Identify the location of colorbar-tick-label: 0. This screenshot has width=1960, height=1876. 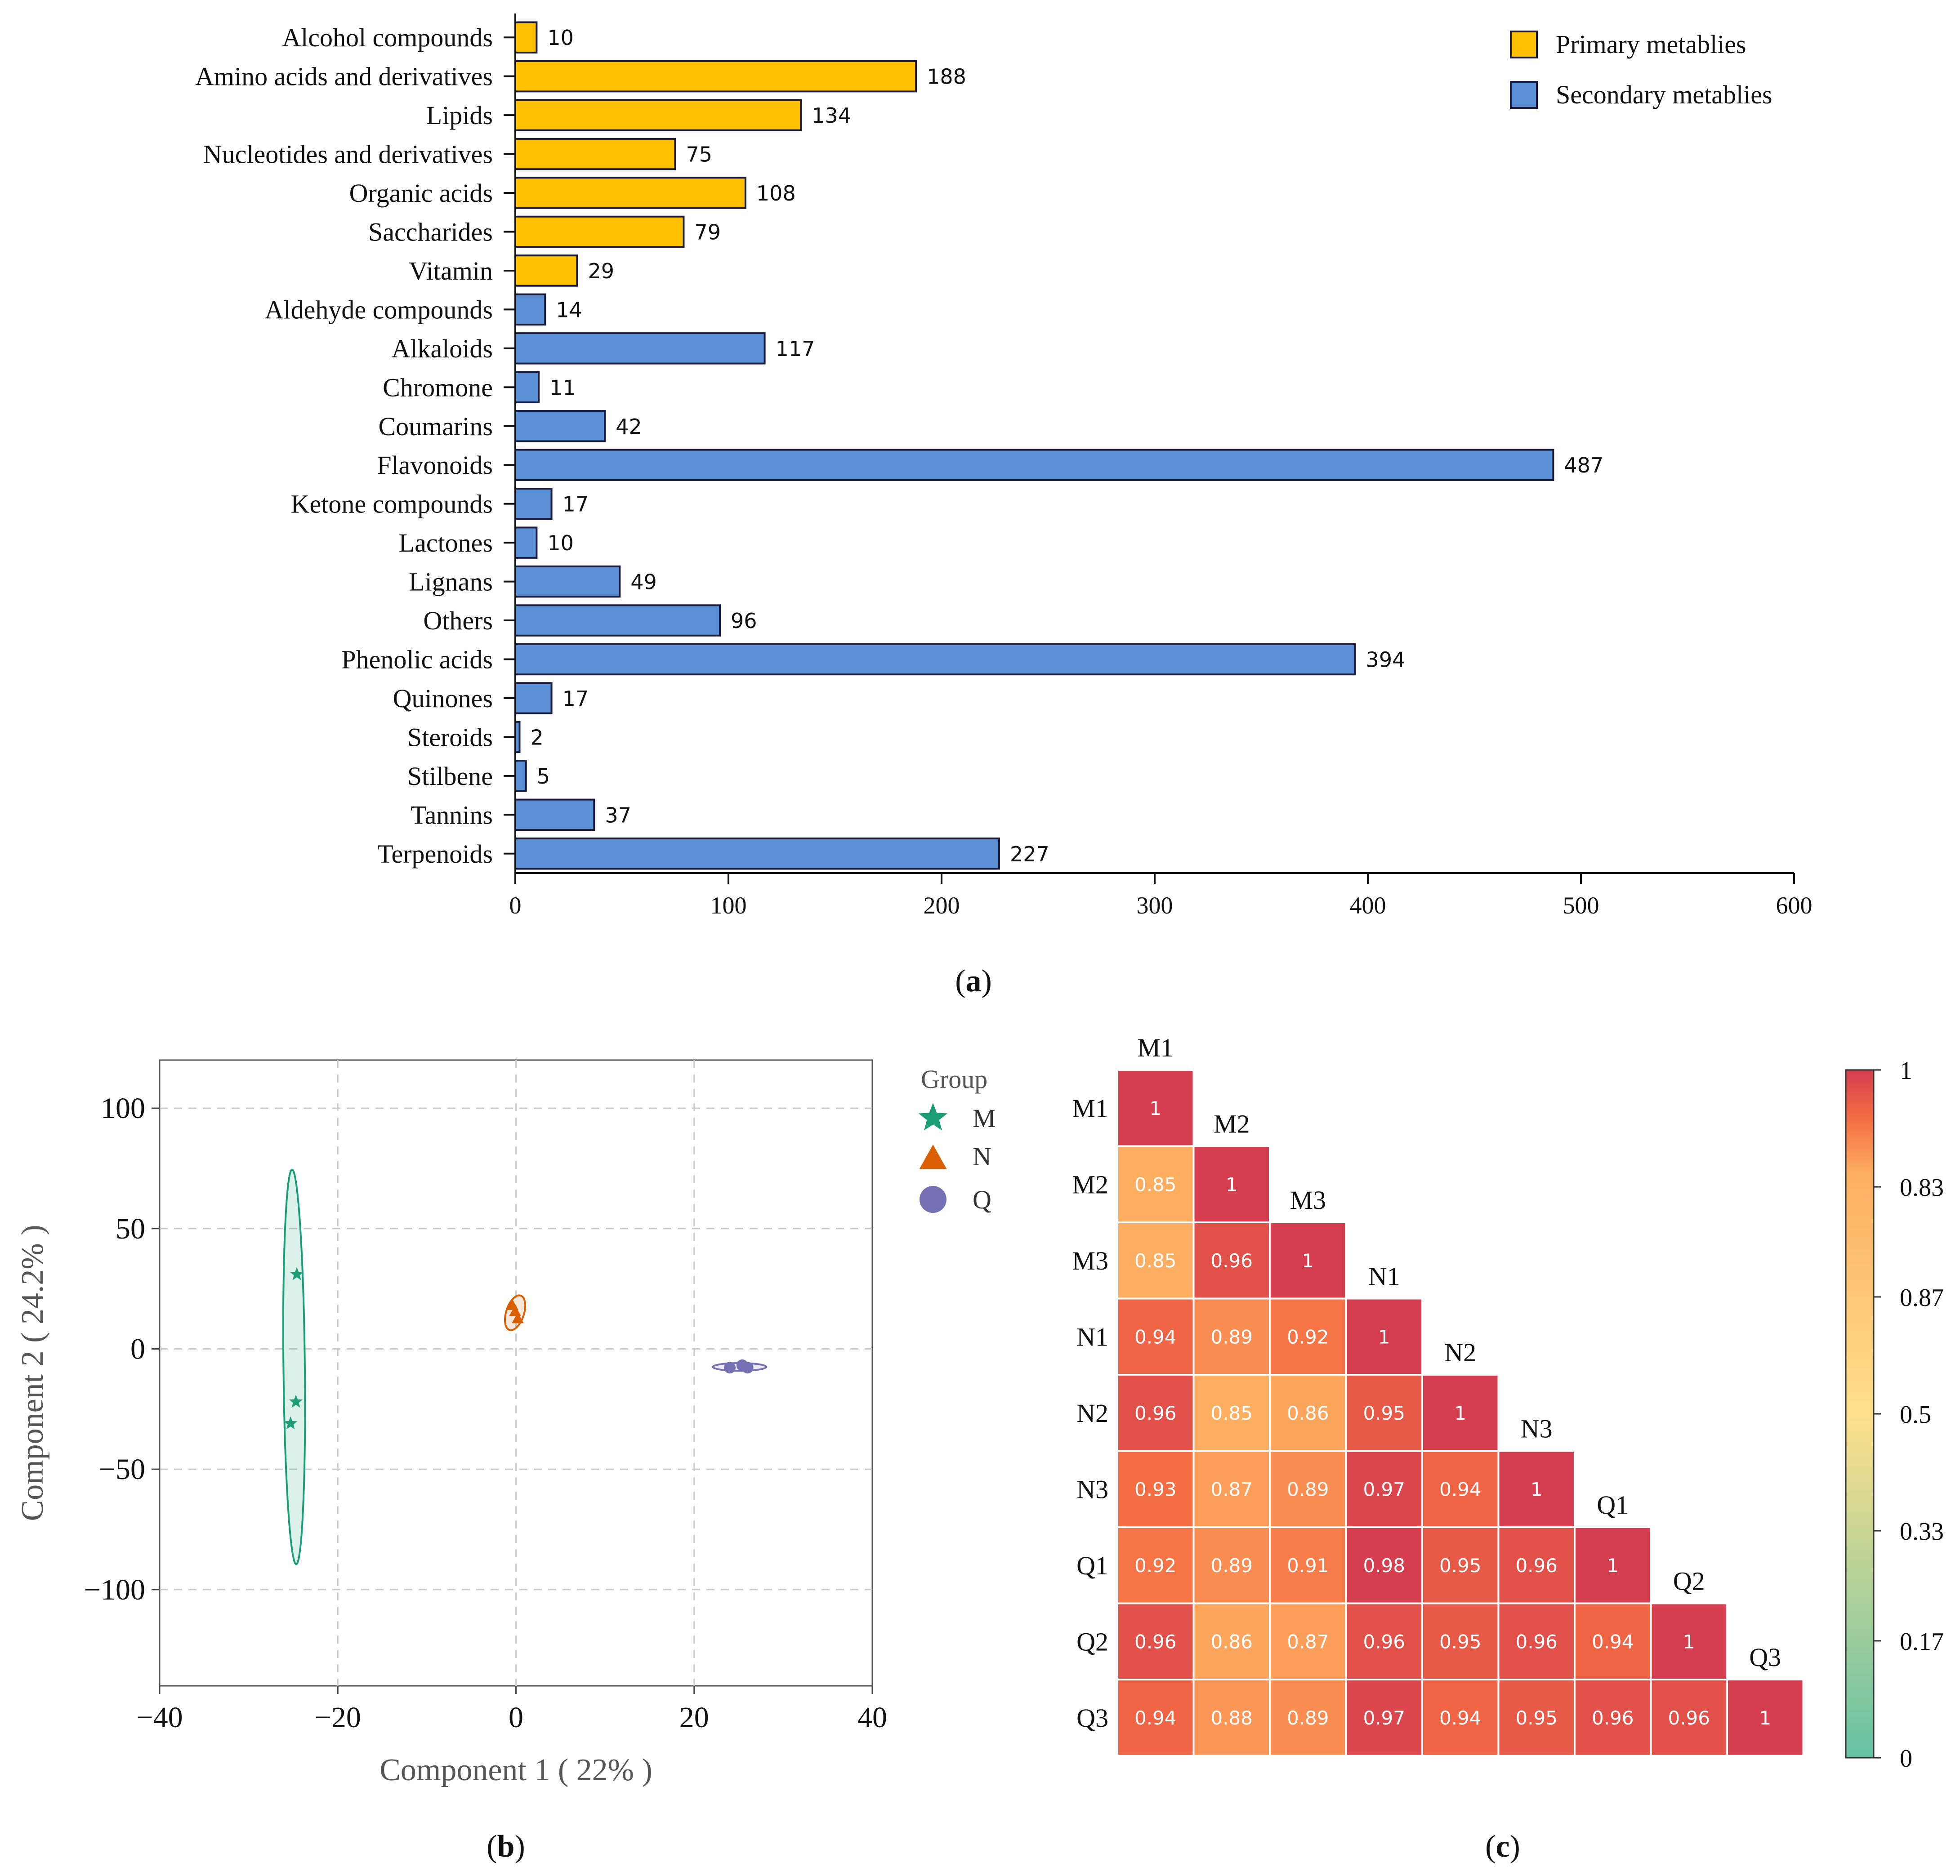
(1906, 1759).